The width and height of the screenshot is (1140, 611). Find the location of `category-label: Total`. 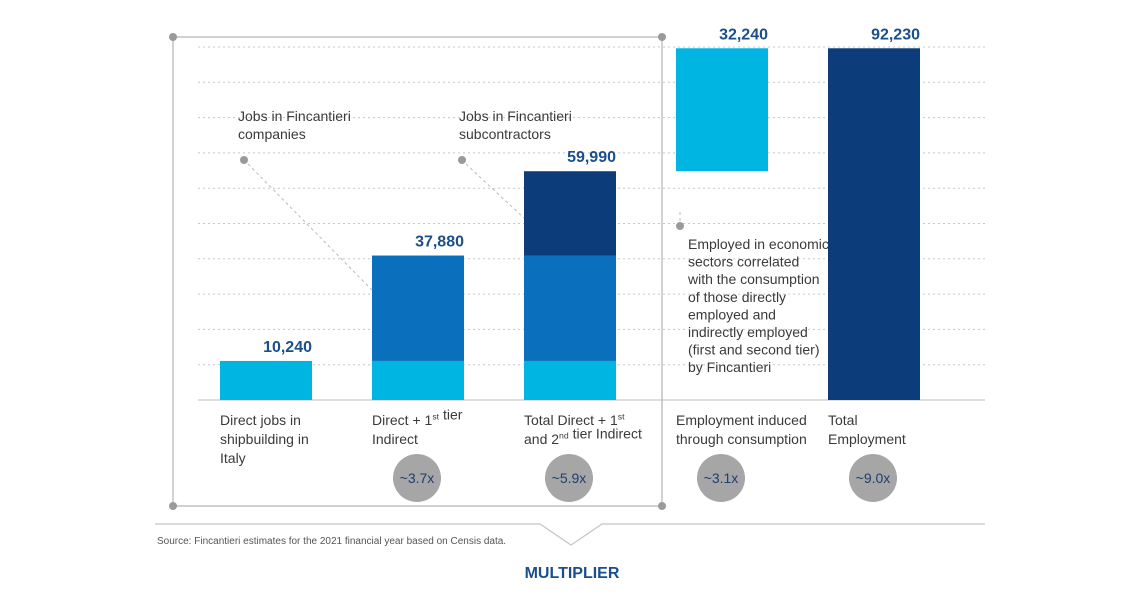

category-label: Total is located at coordinates (843, 420).